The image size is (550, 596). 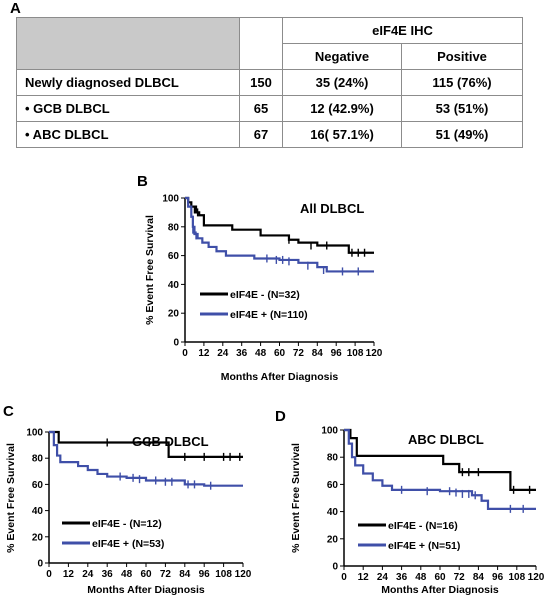 What do you see at coordinates (128, 82) in the screenshot?
I see `table-row-label: Newly diagnosed DLBCL` at bounding box center [128, 82].